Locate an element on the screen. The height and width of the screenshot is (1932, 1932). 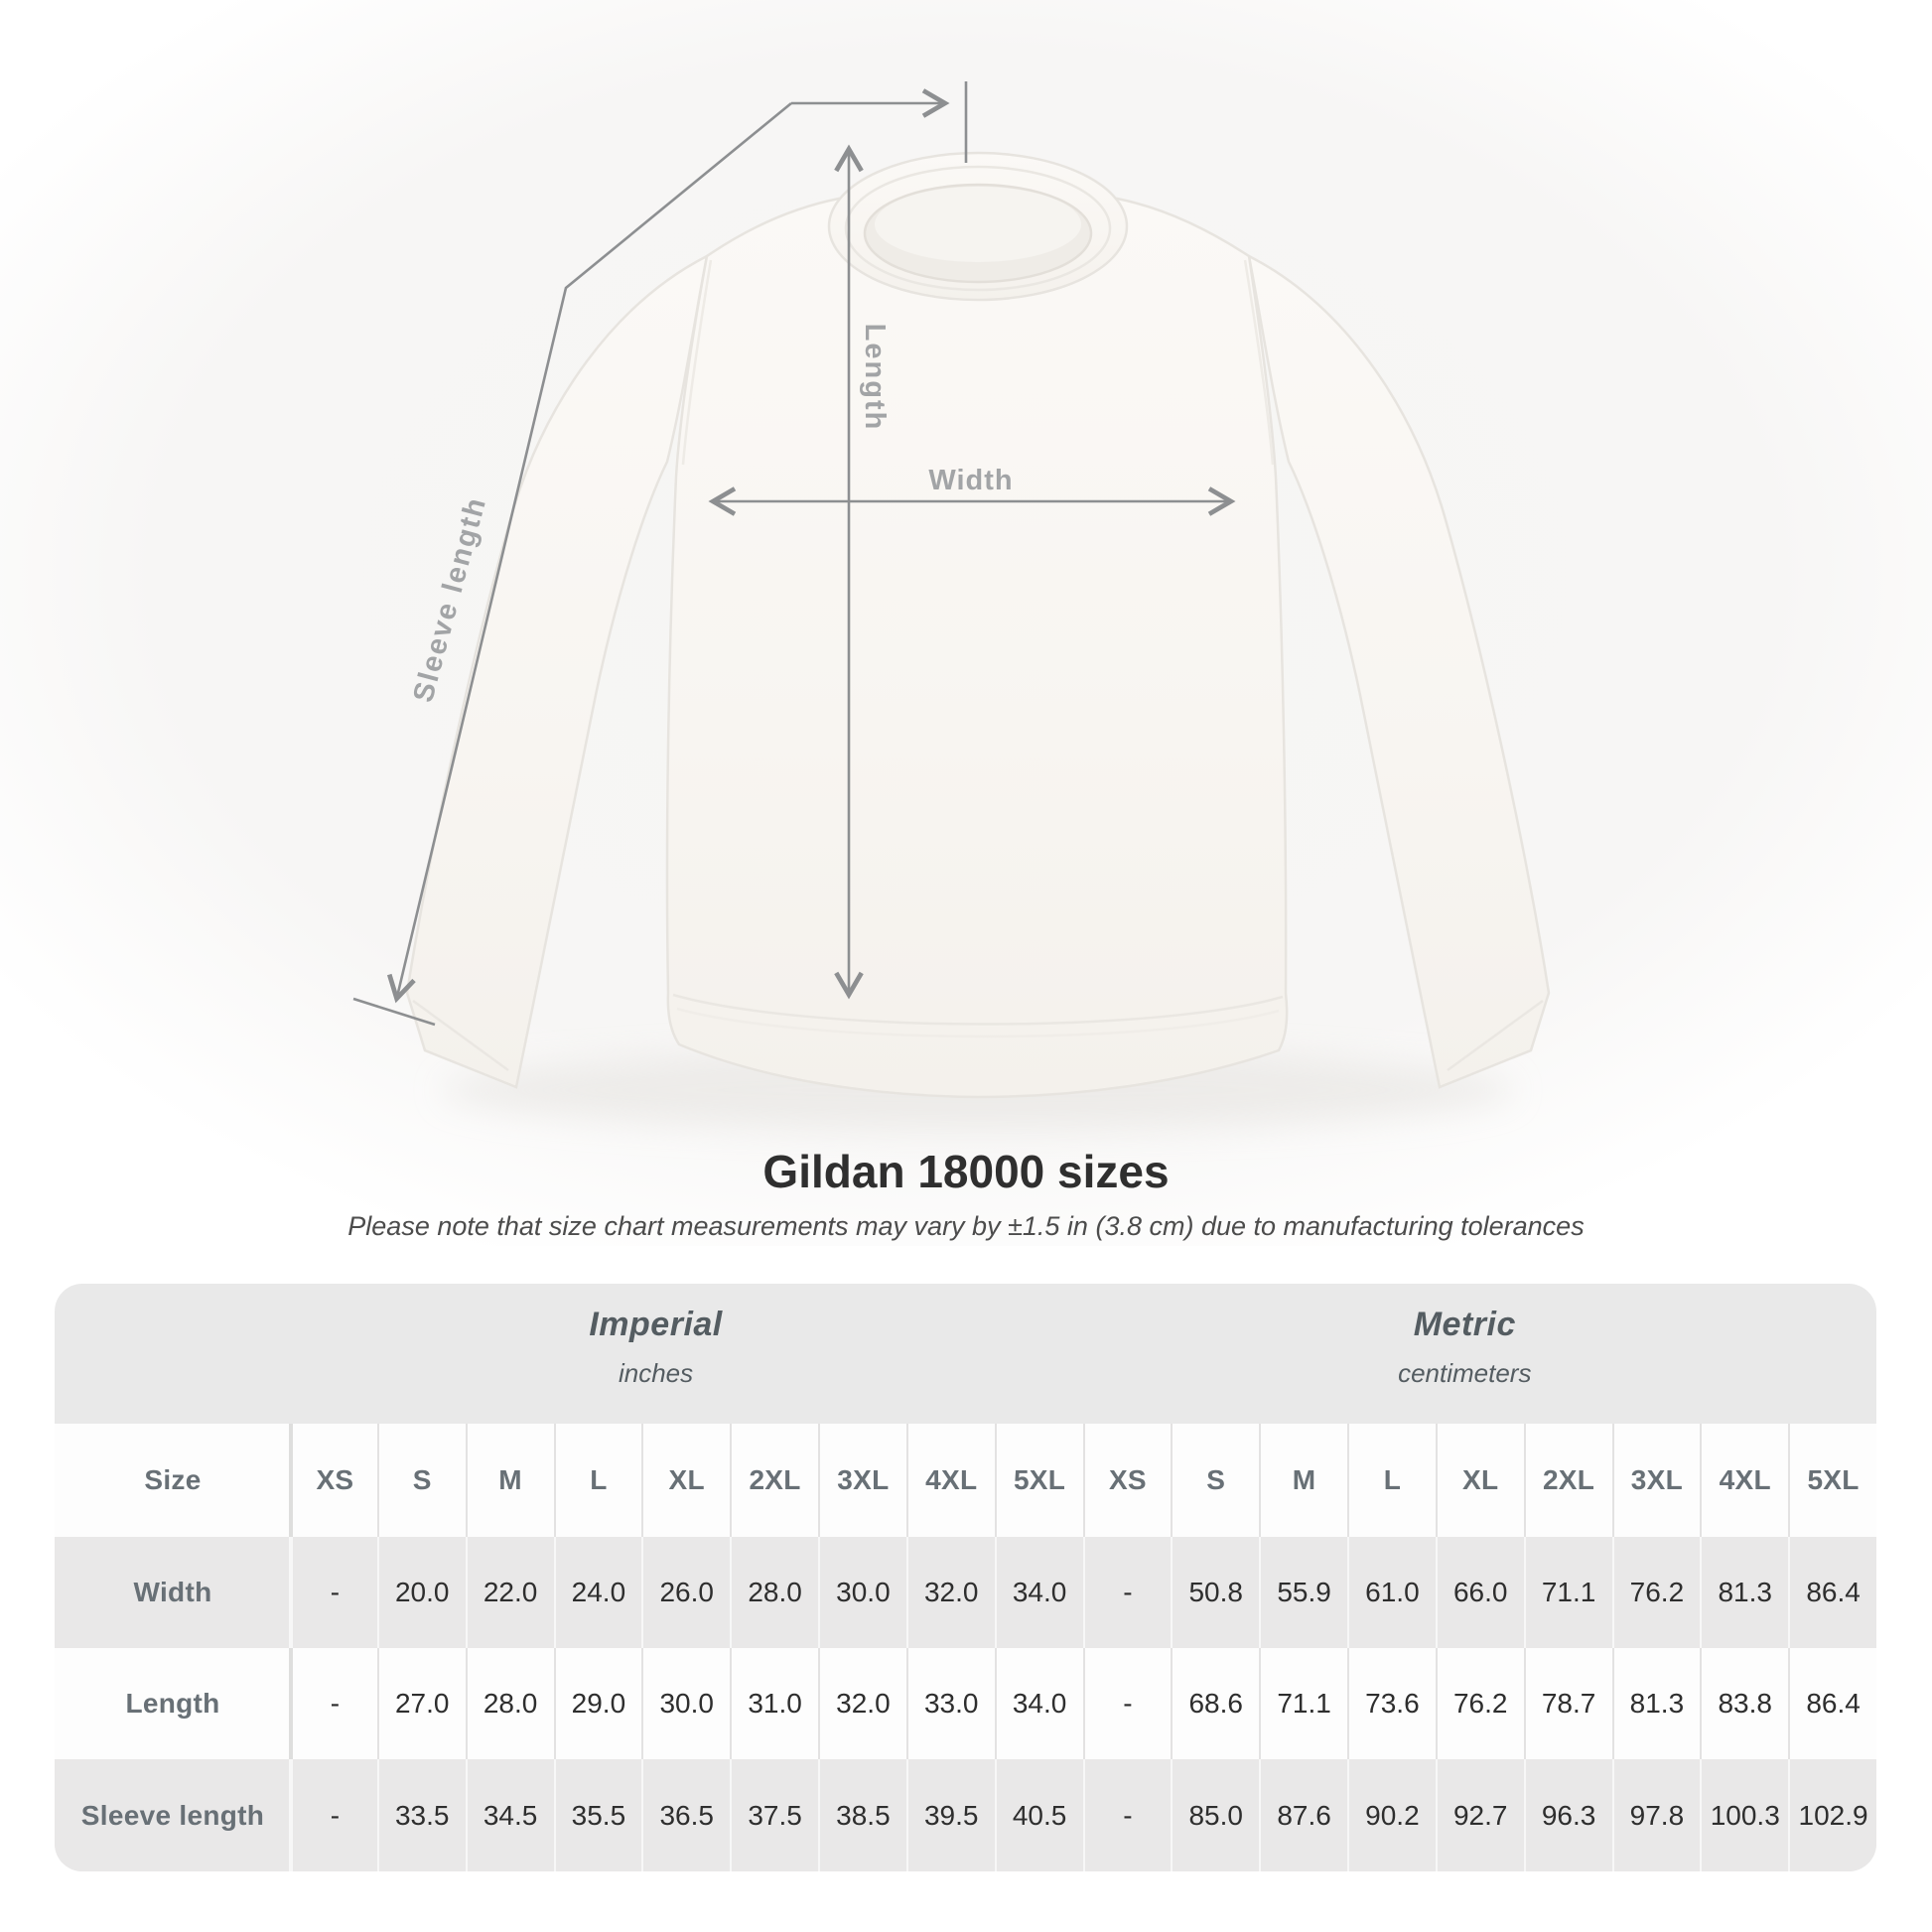
metric-group: Metric centimeters is located at coordinates (1464, 1337).